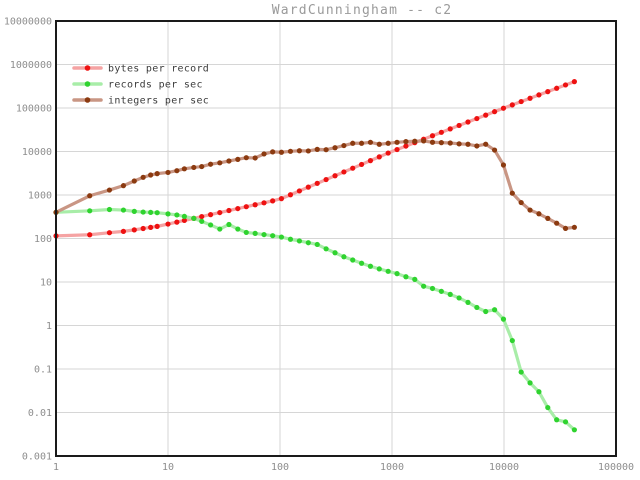 The width and height of the screenshot is (640, 480). Describe the element at coordinates (140, 69) in the screenshot. I see `legend-item: bytes per record` at that location.